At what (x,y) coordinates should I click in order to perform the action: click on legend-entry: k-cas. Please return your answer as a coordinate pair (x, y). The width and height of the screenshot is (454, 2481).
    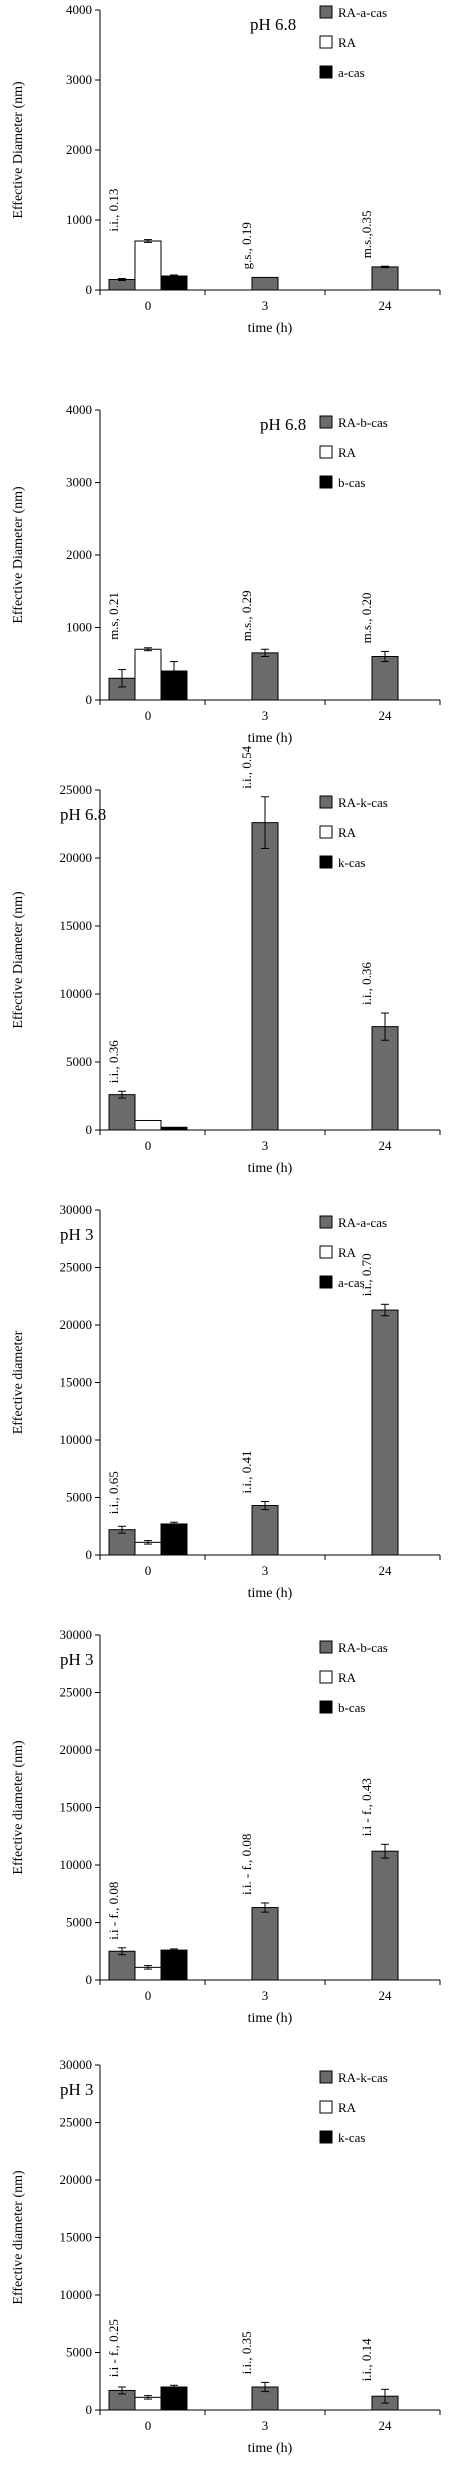
    Looking at the image, I should click on (351, 2137).